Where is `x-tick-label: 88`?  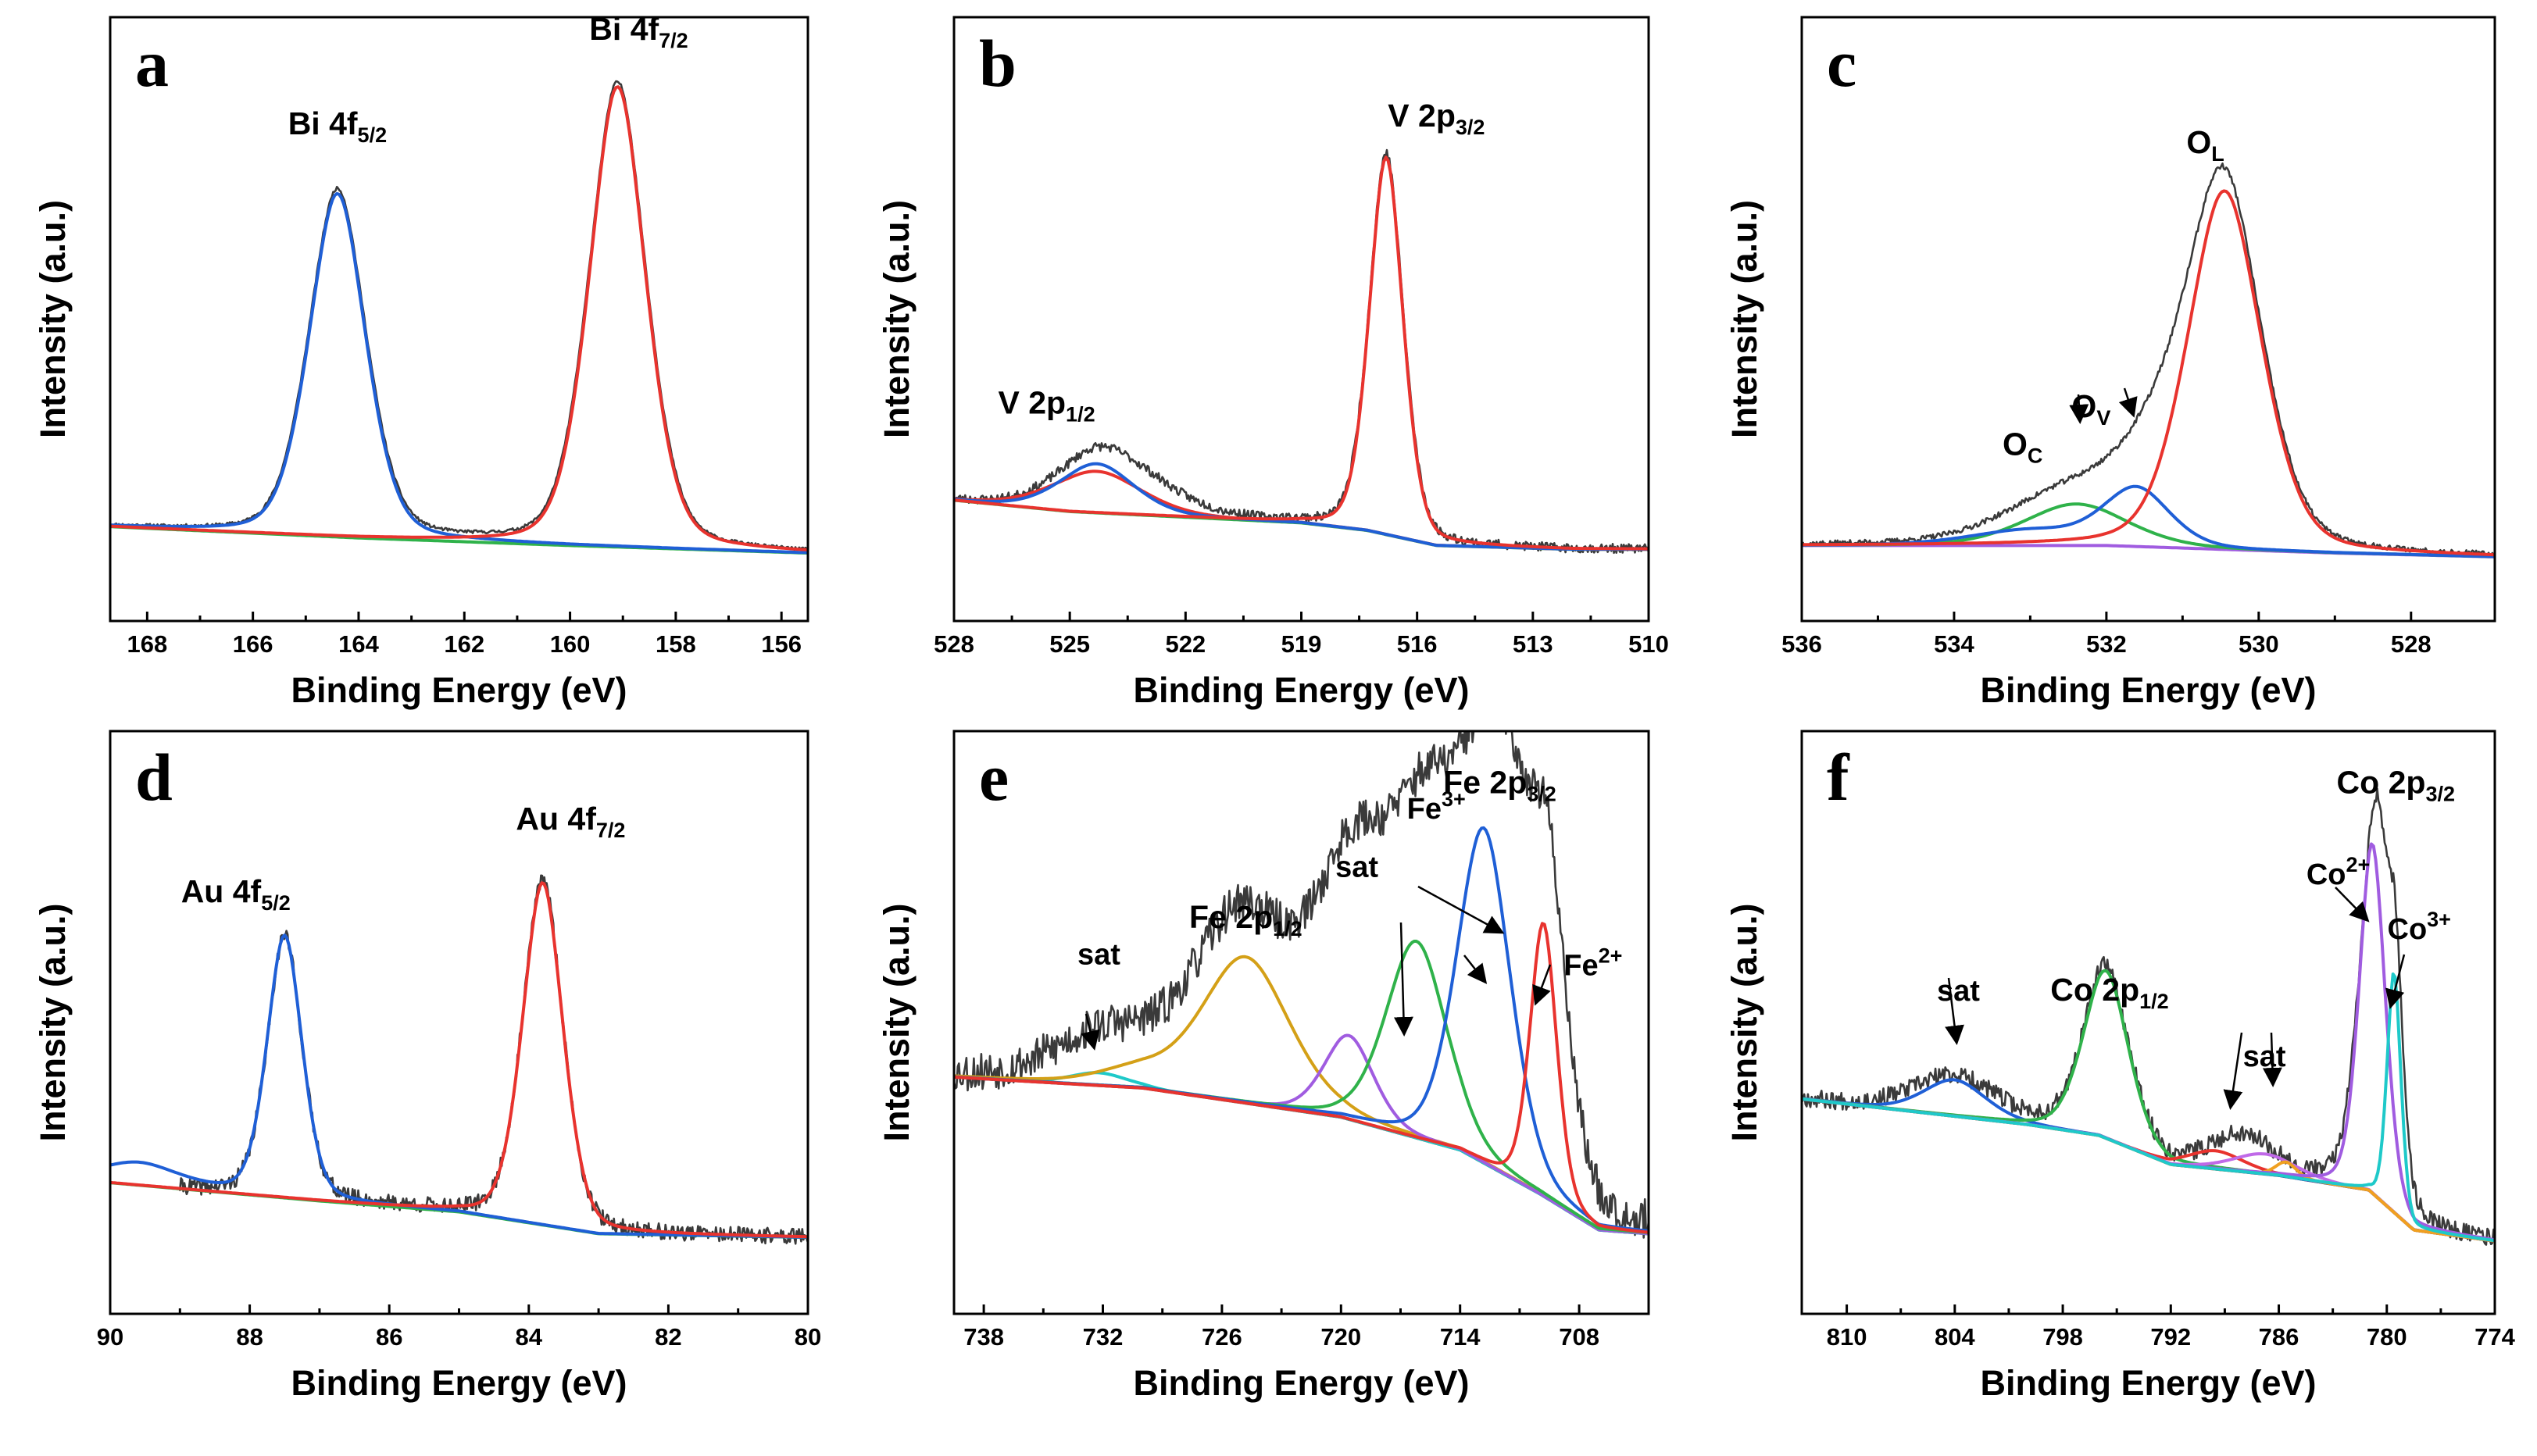 x-tick-label: 88 is located at coordinates (249, 1337).